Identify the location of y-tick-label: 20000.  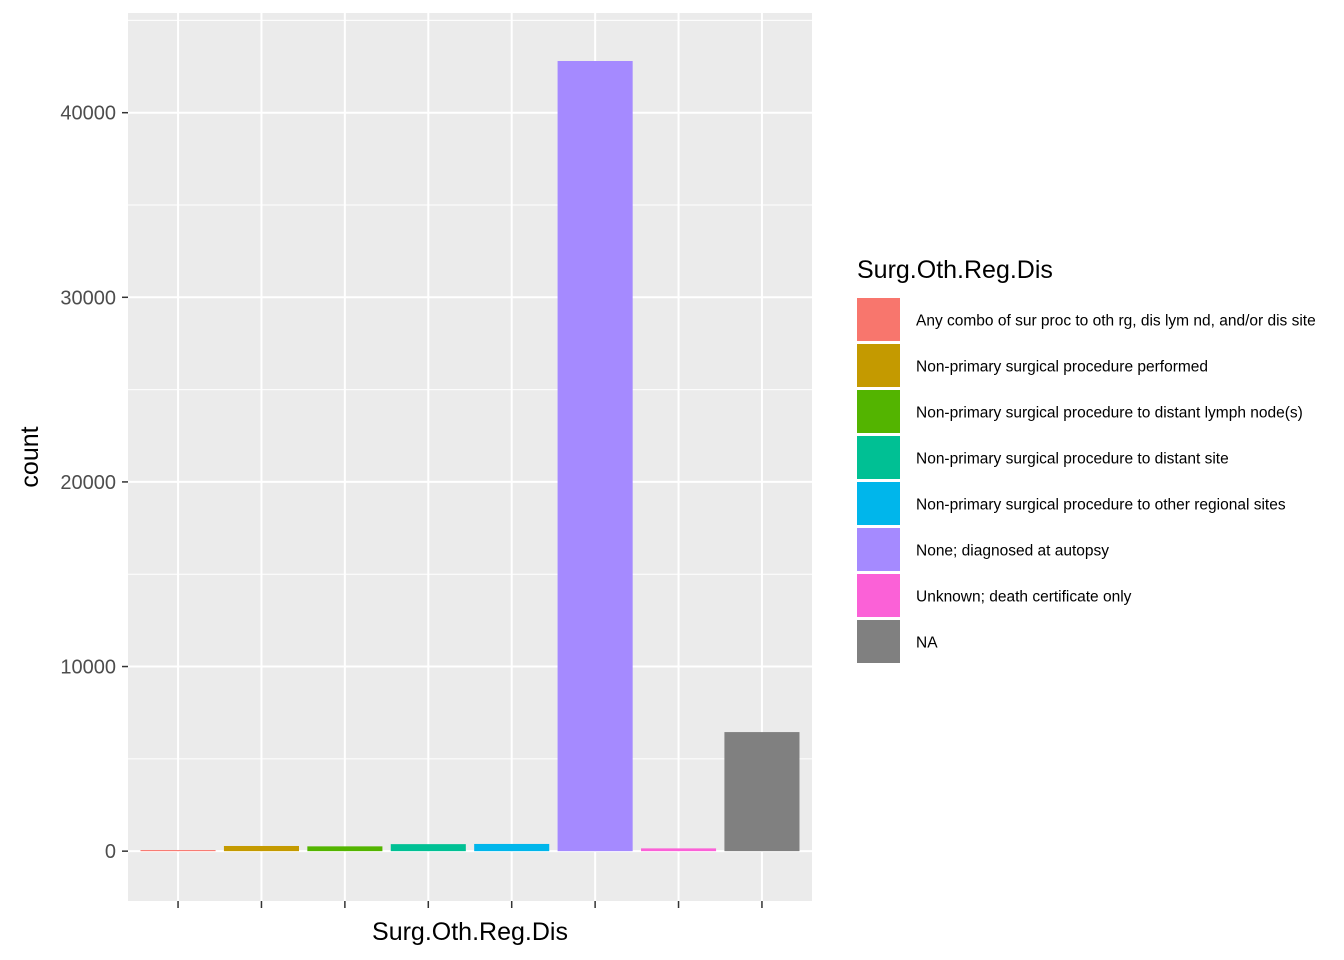
(88, 483).